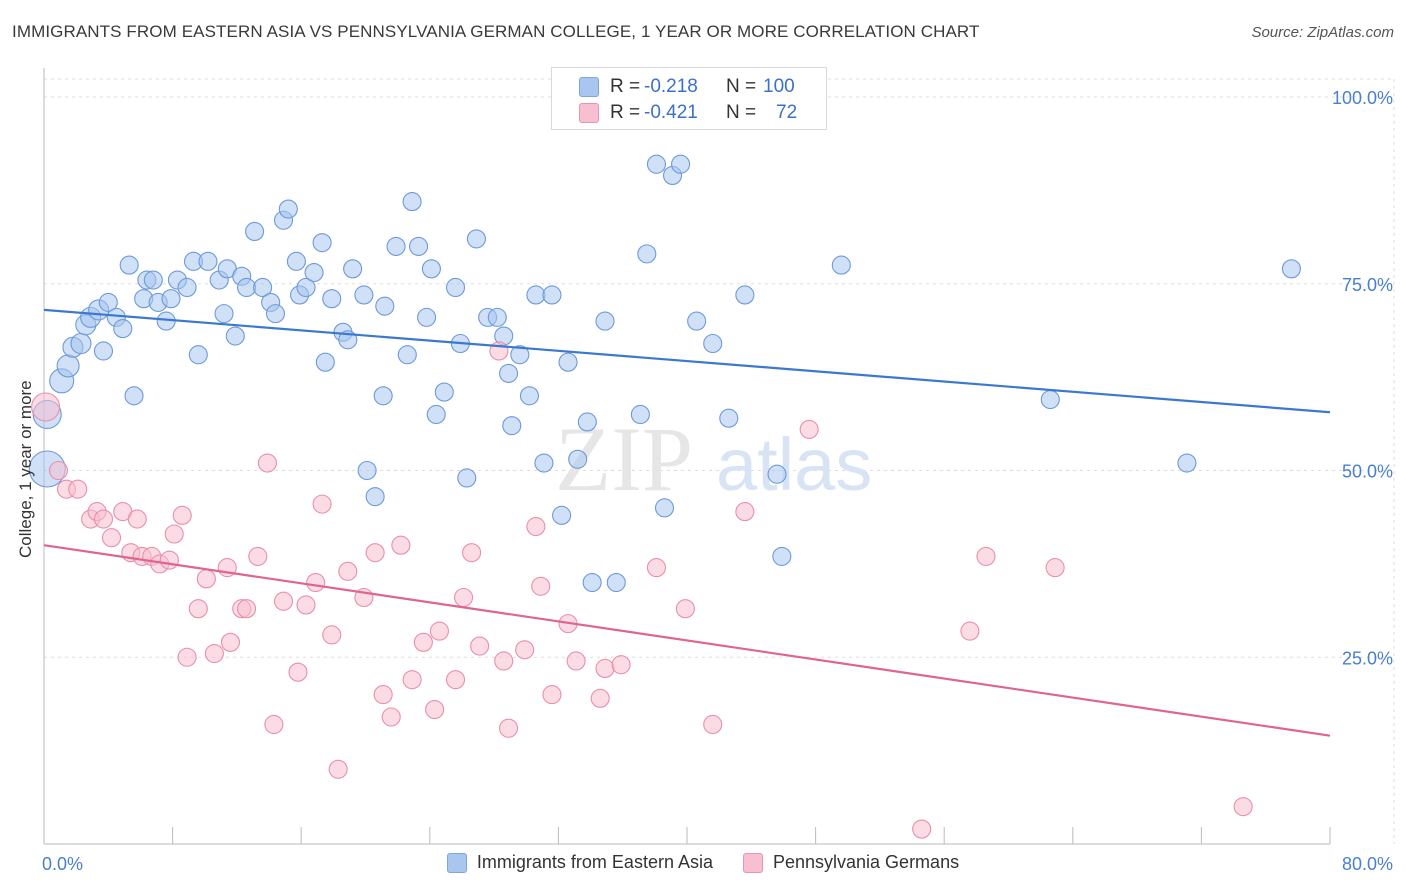 This screenshot has width=1406, height=892. I want to click on x-tick-label: 0.0%, so click(62, 864).